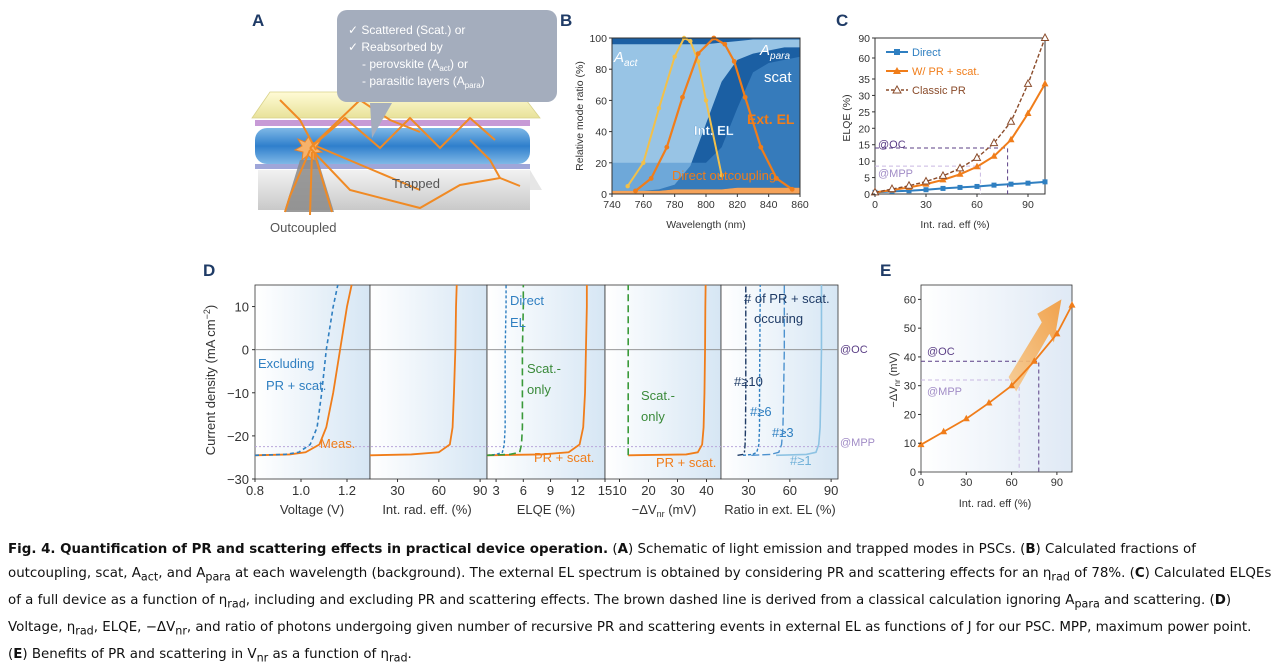  What do you see at coordinates (706, 490) in the screenshot?
I see `chart-d-xtick-label: 40` at bounding box center [706, 490].